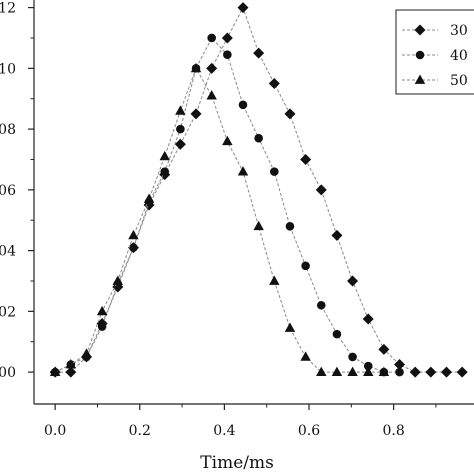 Image resolution: width=474 pixels, height=474 pixels. Describe the element at coordinates (435, 31) in the screenshot. I see `legend-item-30: 30` at that location.